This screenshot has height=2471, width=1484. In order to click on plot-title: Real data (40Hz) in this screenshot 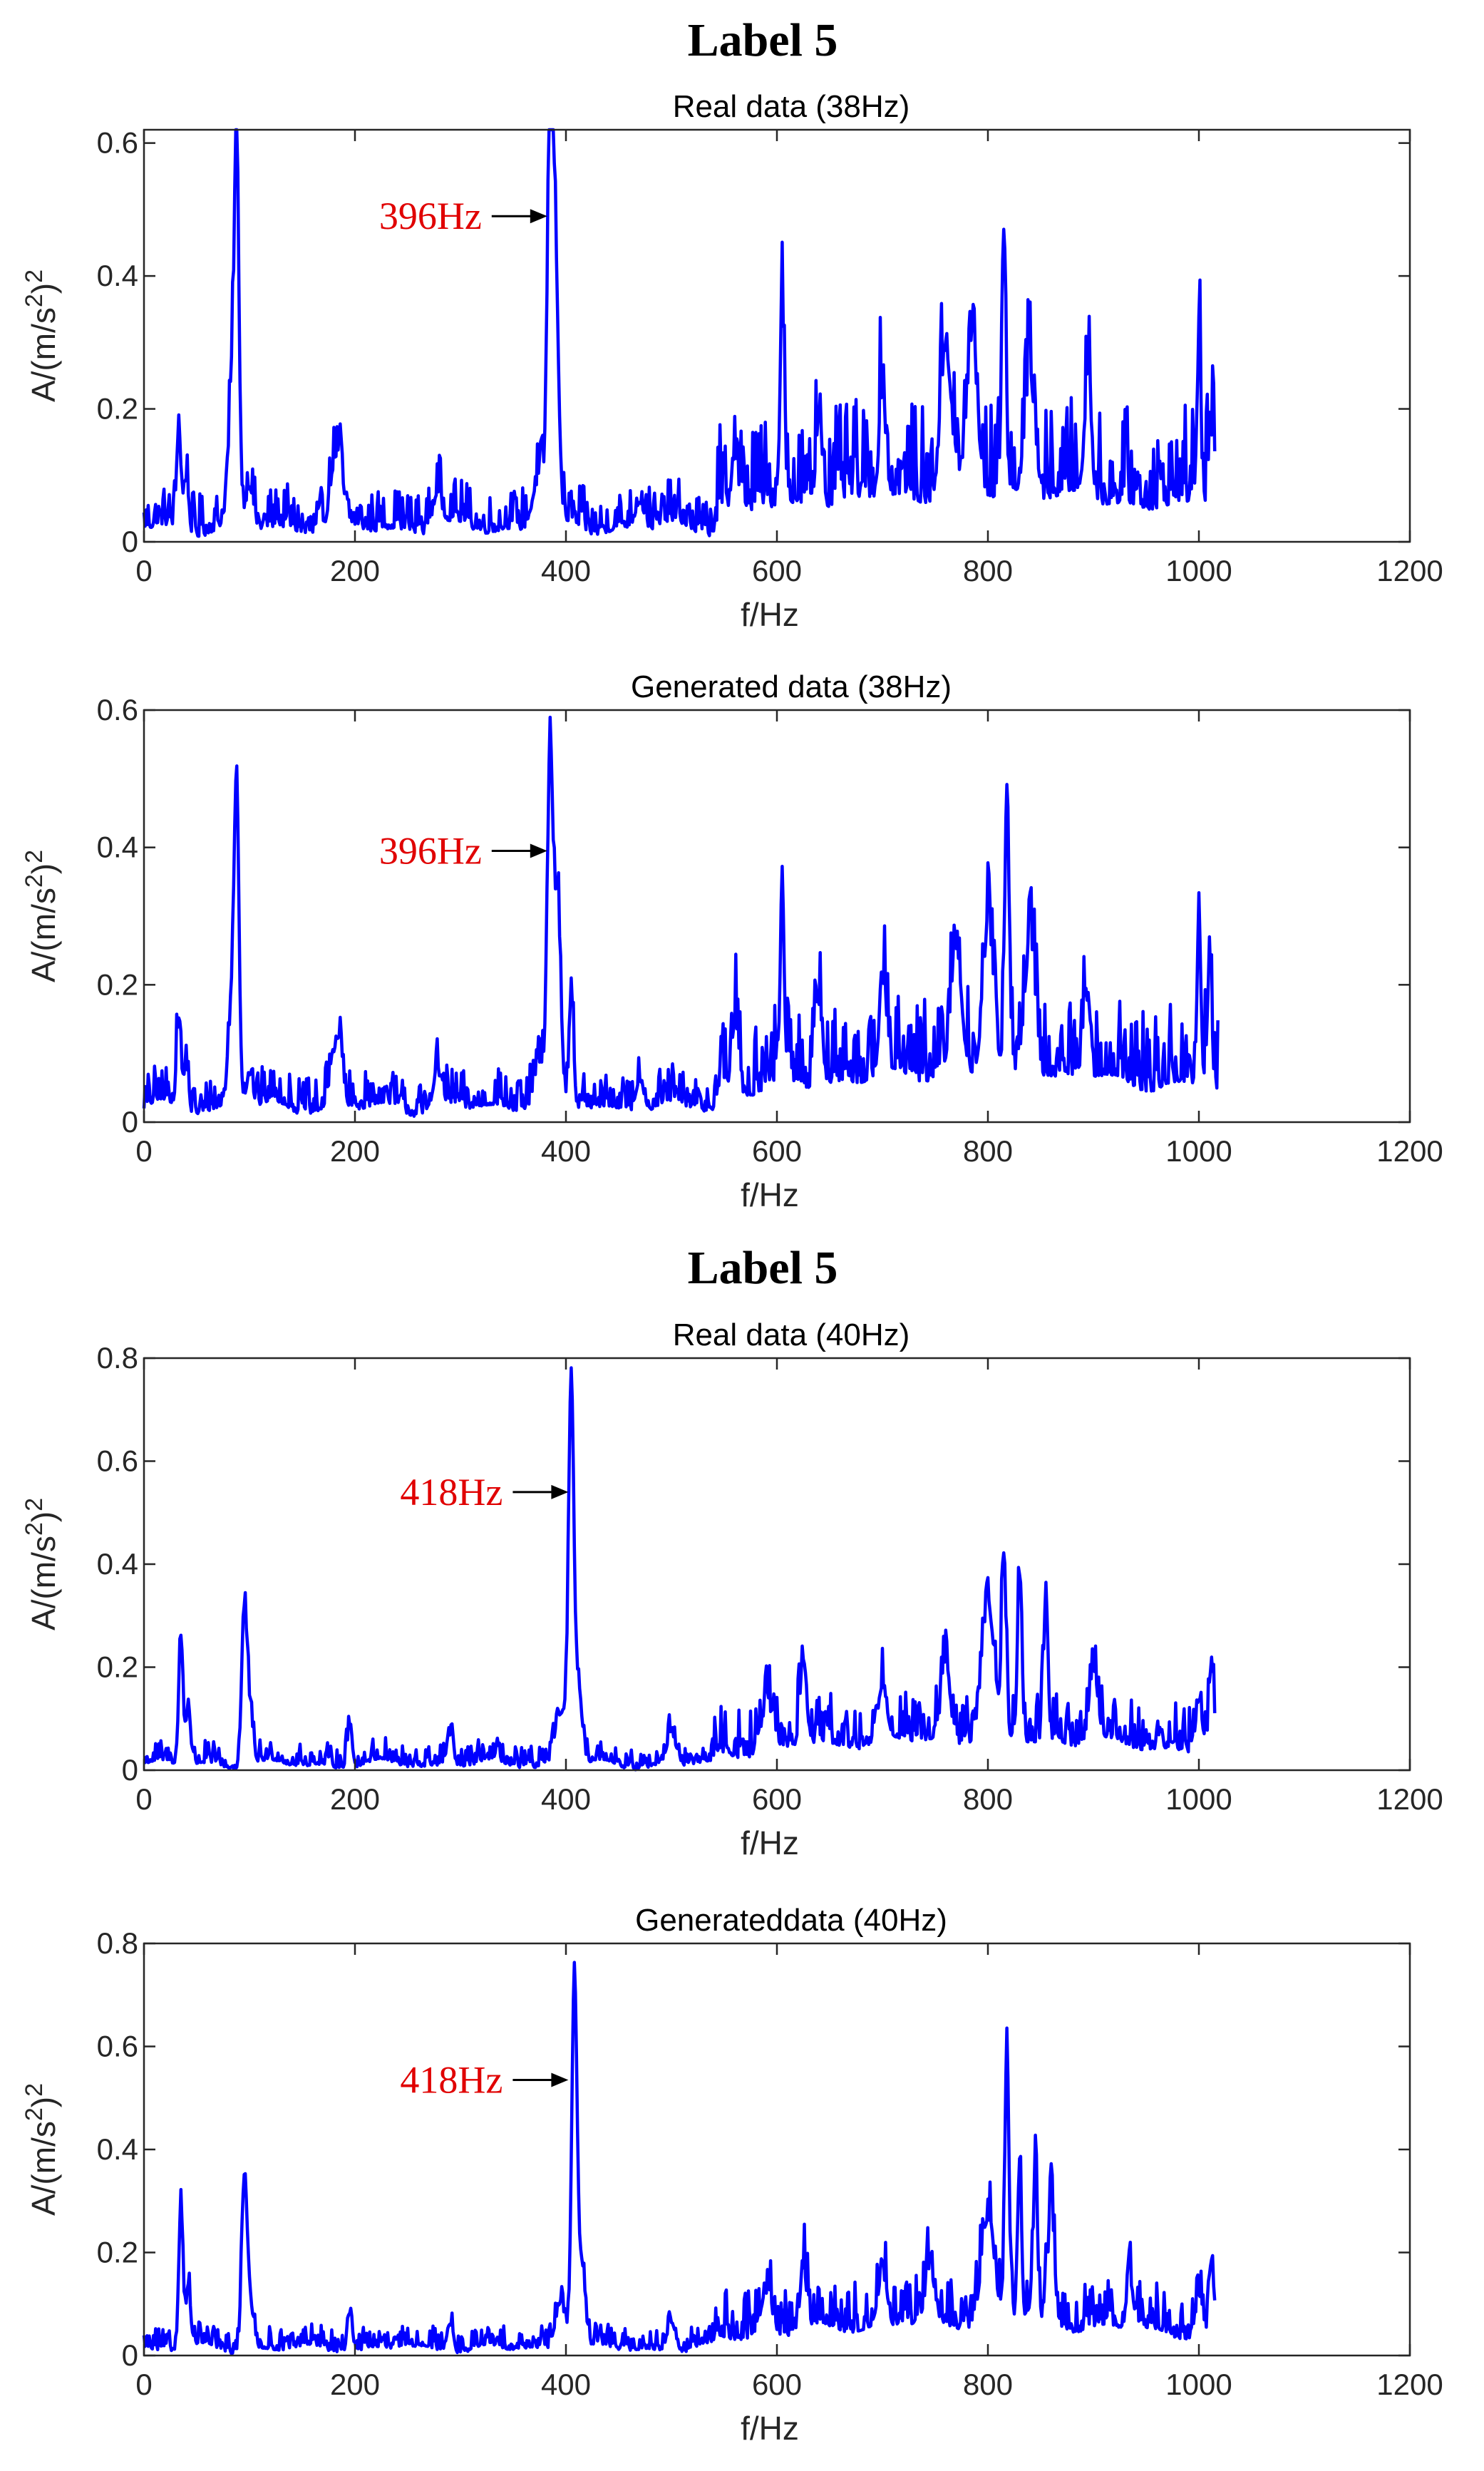, I will do `click(792, 1334)`.